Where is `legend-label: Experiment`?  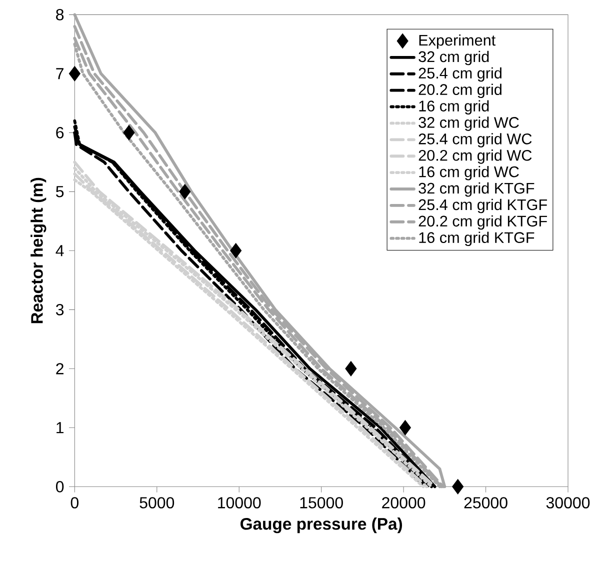
legend-label: Experiment is located at coordinates (457, 41).